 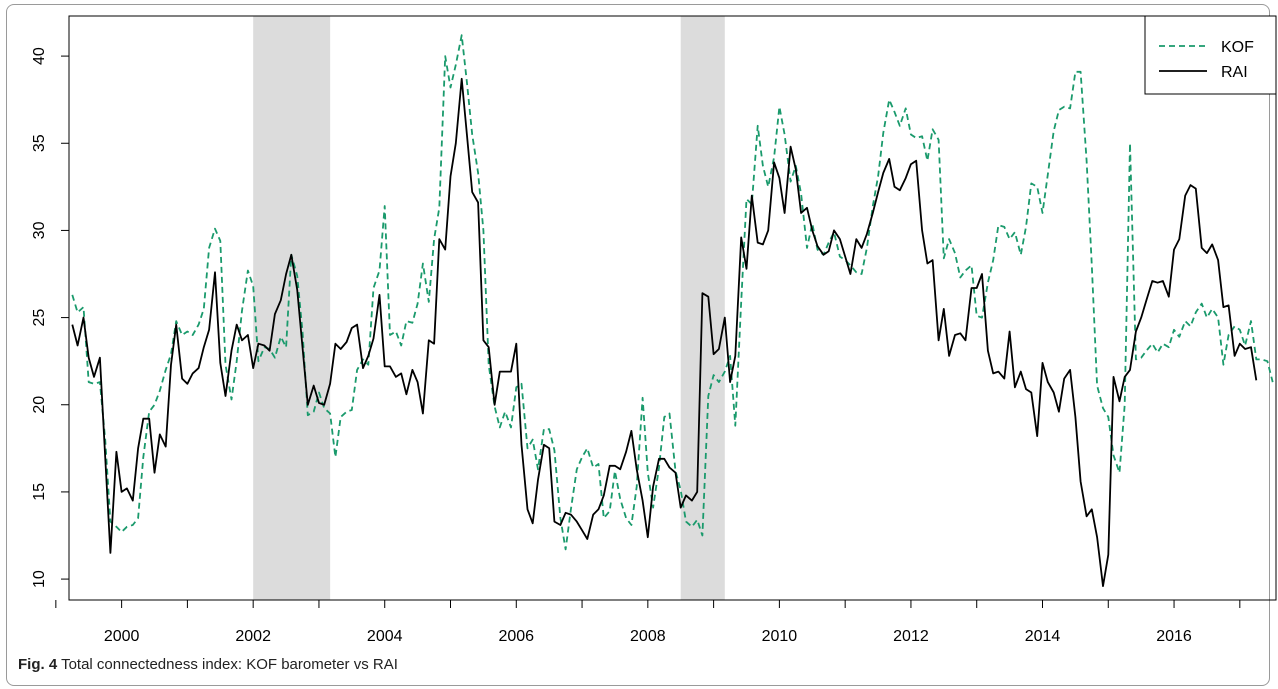 I want to click on y-tick-label-30: 30, so click(x=39, y=230).